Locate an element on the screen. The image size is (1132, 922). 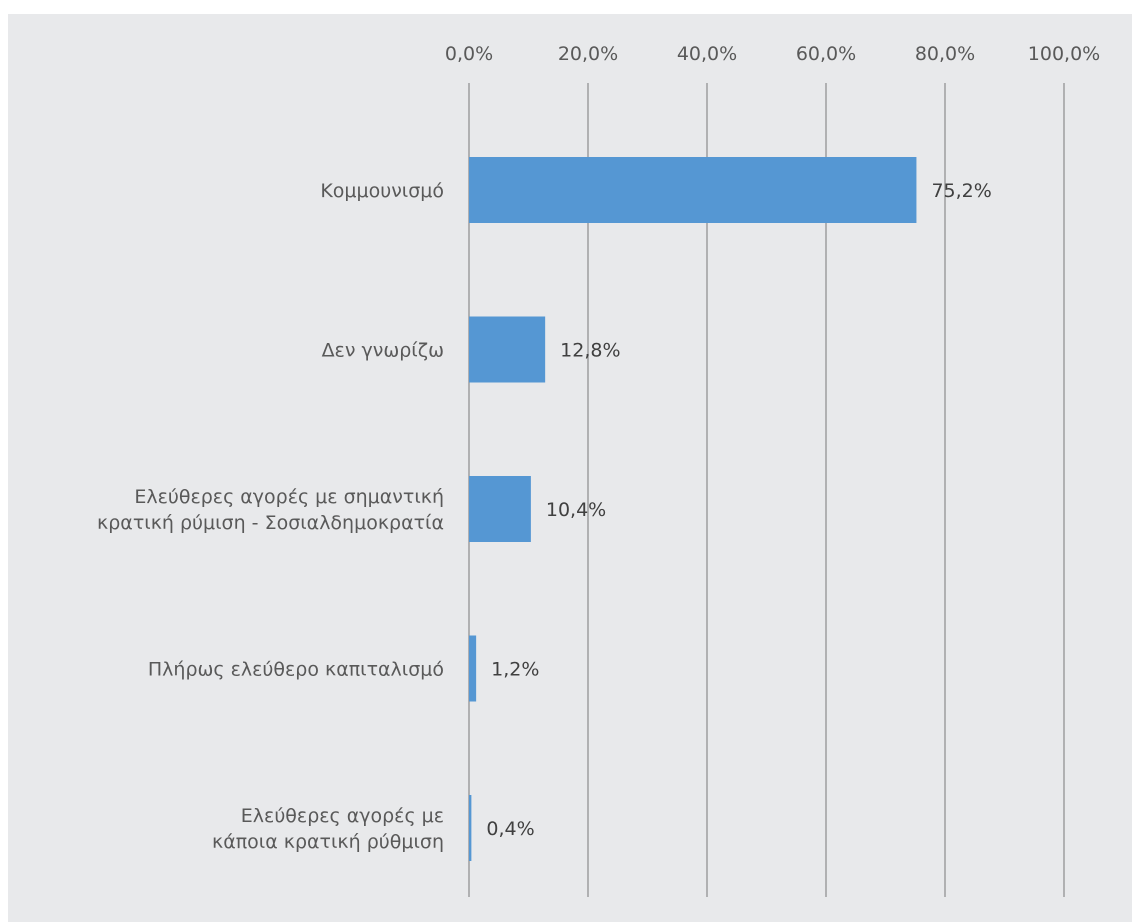
category-label: Πλήρως ελεύθερο καπιταλισμό is located at coordinates (296, 670).